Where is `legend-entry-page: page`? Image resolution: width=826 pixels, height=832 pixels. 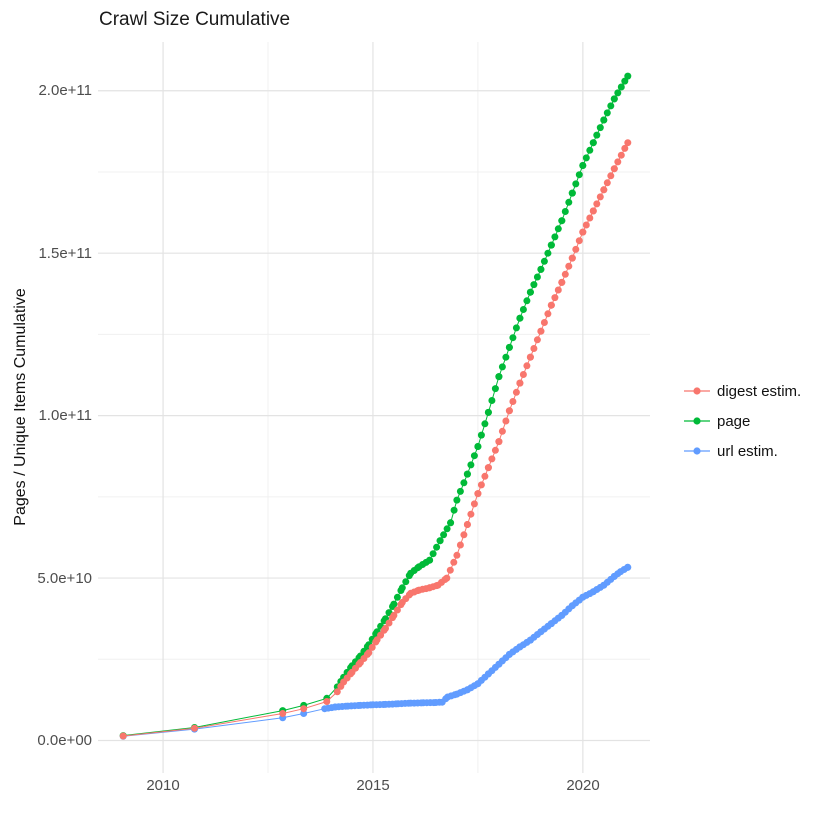 legend-entry-page: page is located at coordinates (717, 421).